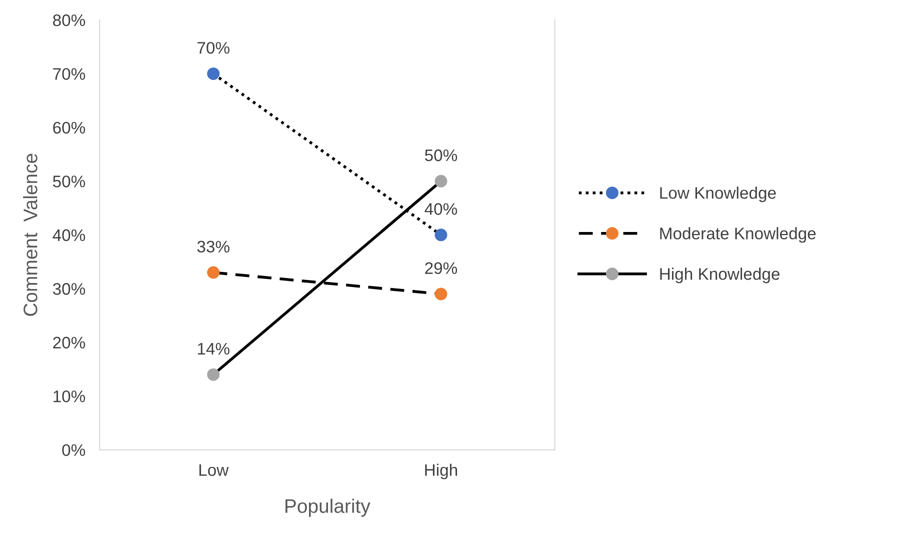  I want to click on data-label: 70%, so click(214, 48).